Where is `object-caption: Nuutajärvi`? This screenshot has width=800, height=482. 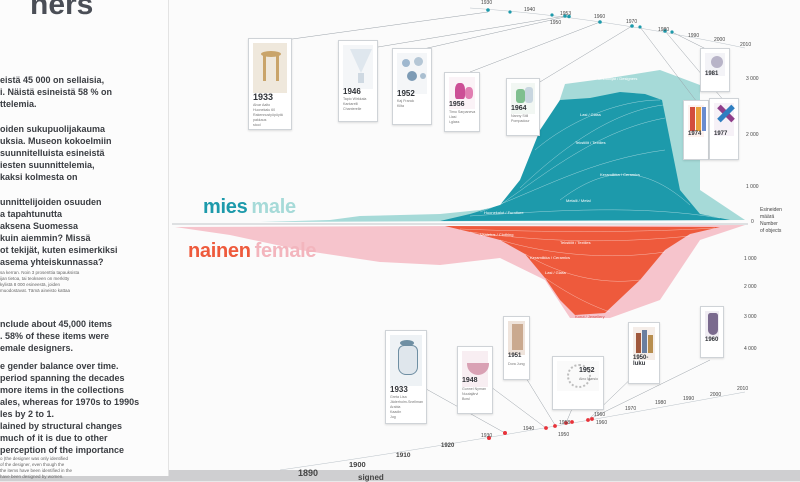 object-caption: Nuutajärvi is located at coordinates (470, 394).